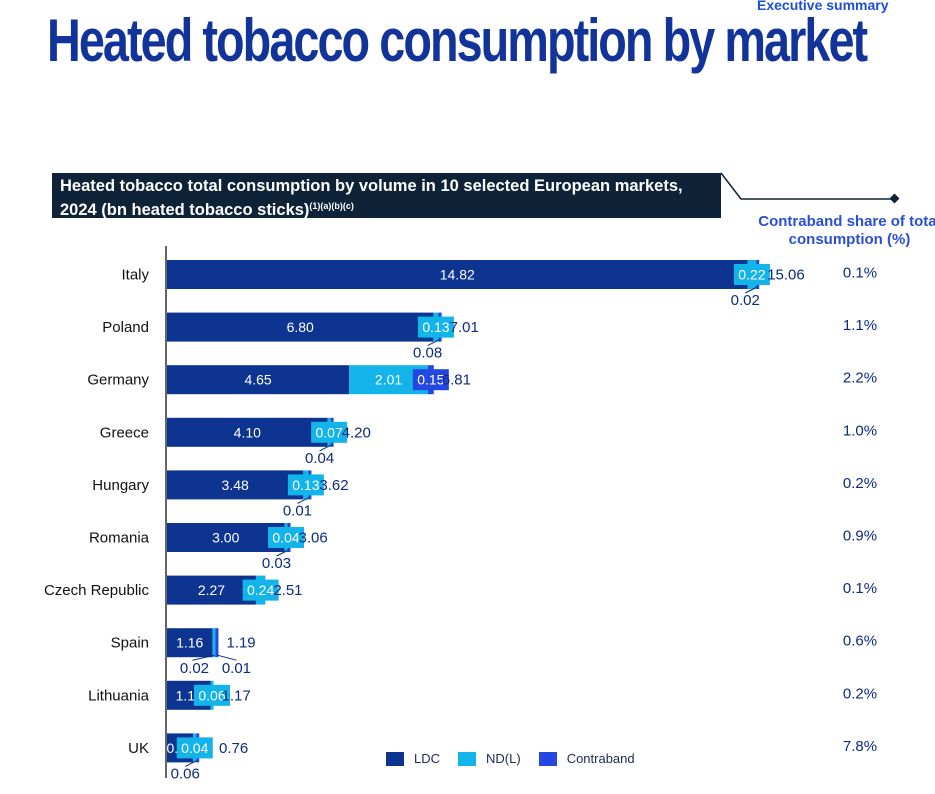  What do you see at coordinates (860, 378) in the screenshot?
I see `contraband-share-germany: 2.2%` at bounding box center [860, 378].